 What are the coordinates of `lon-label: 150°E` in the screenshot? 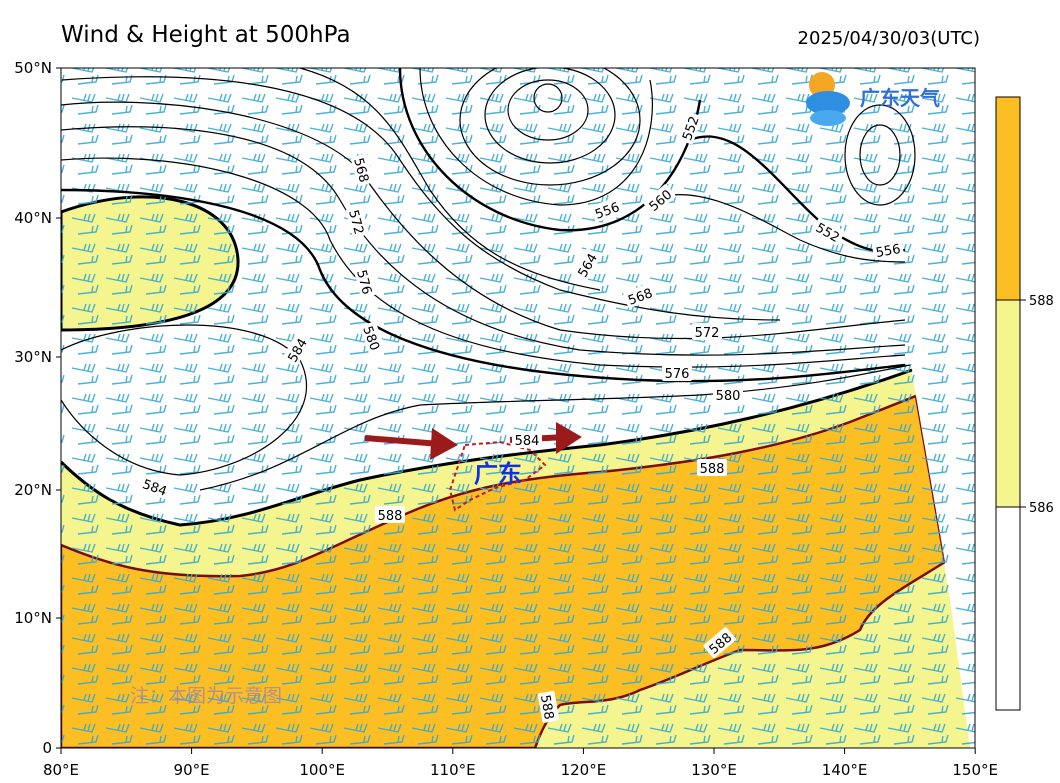 It's located at (975, 770).